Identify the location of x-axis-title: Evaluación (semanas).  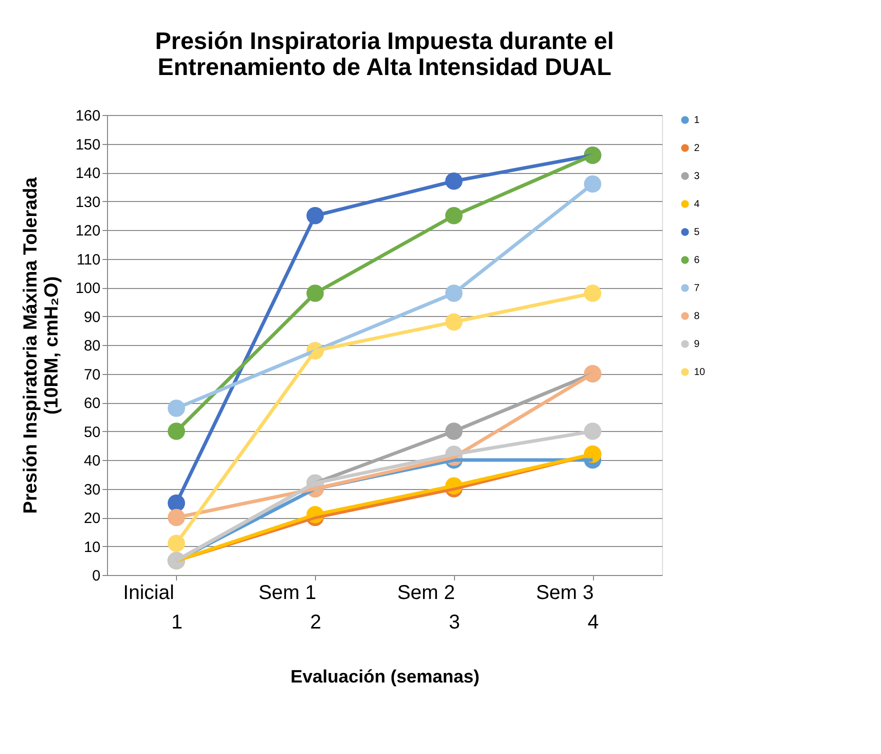
(385, 676).